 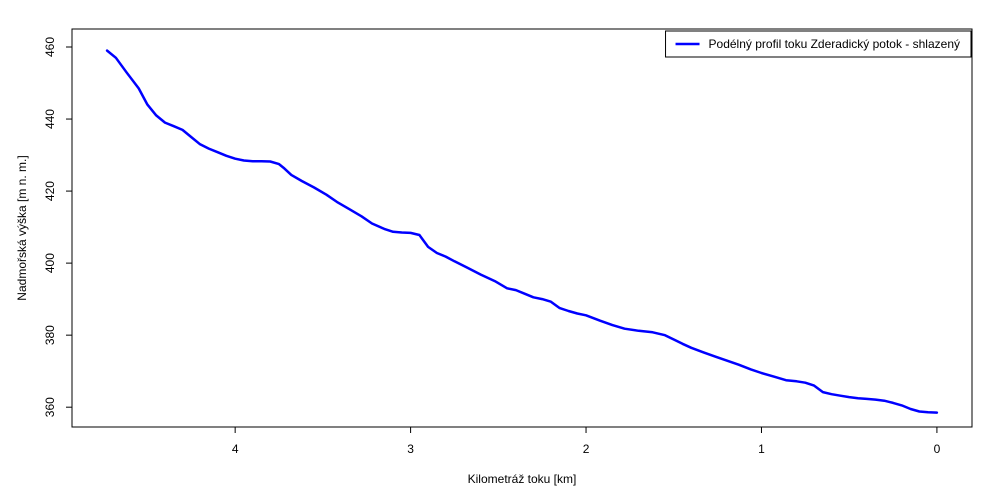 What do you see at coordinates (50, 407) in the screenshot?
I see `y-tick-label: 360` at bounding box center [50, 407].